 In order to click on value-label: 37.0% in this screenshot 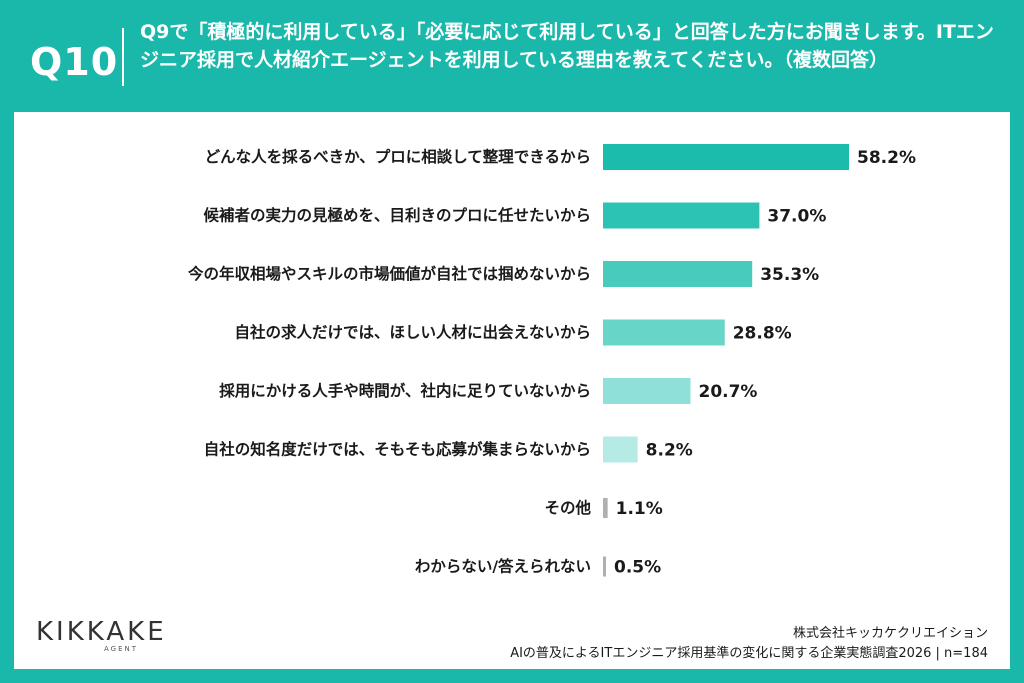, I will do `click(796, 217)`.